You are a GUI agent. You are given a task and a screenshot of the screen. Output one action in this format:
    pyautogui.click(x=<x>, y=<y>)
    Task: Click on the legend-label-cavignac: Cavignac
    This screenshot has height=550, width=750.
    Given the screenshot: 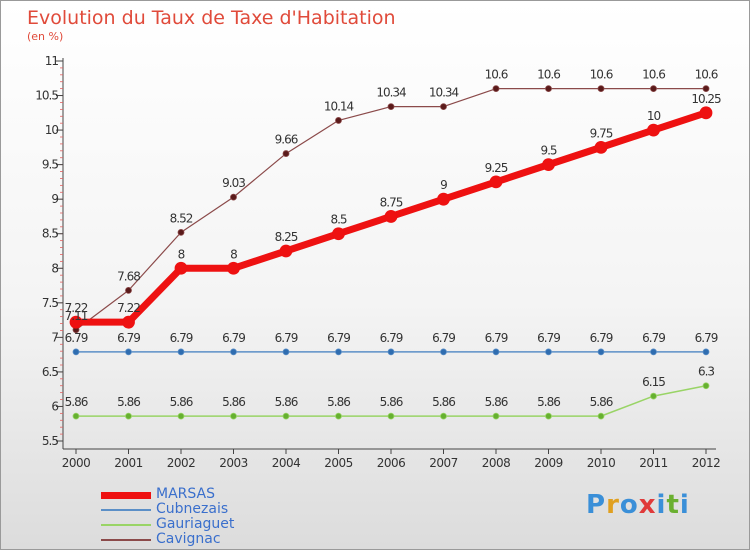 What is the action you would take?
    pyautogui.click(x=188, y=539)
    